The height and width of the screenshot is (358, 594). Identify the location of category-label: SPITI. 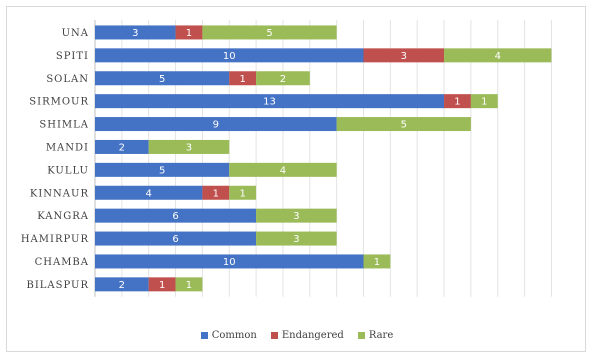
(72, 56).